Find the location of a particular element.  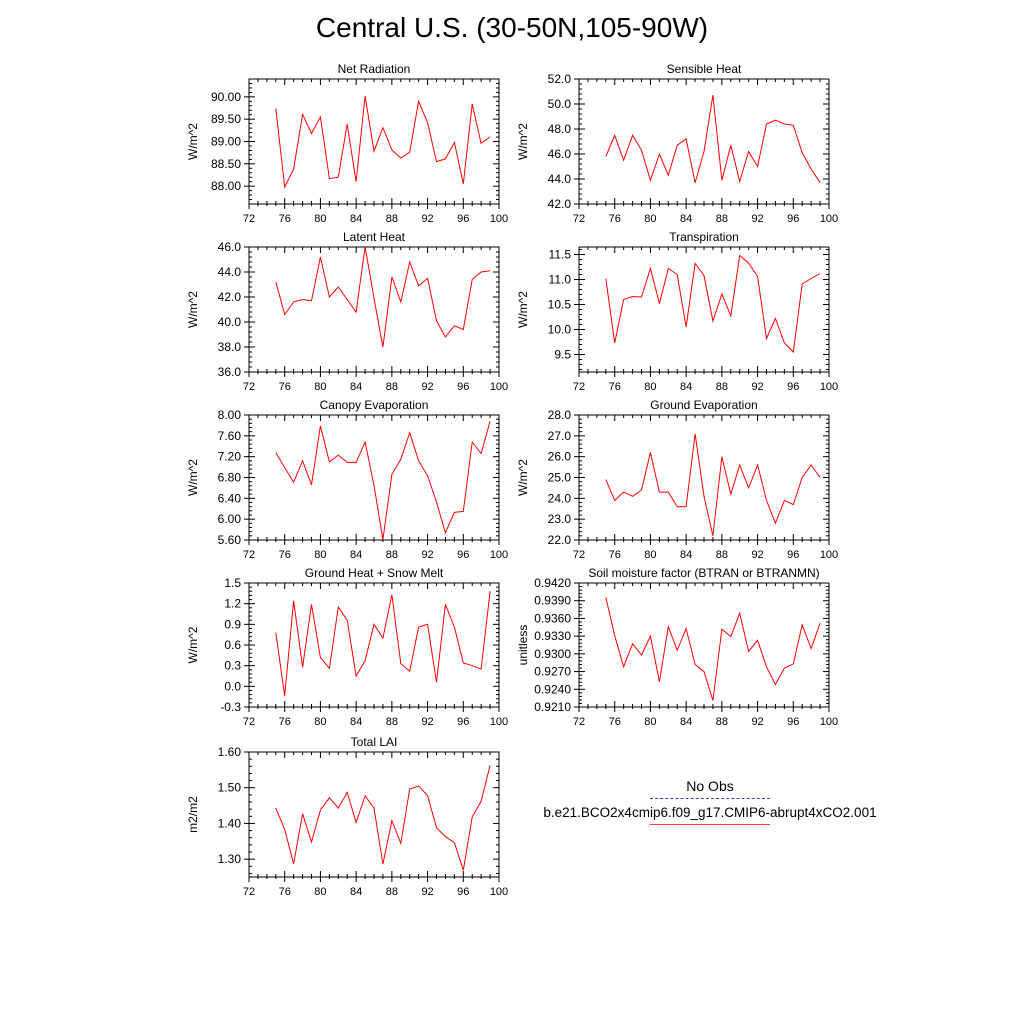

y-tick-label: 22.0 is located at coordinates (560, 540).